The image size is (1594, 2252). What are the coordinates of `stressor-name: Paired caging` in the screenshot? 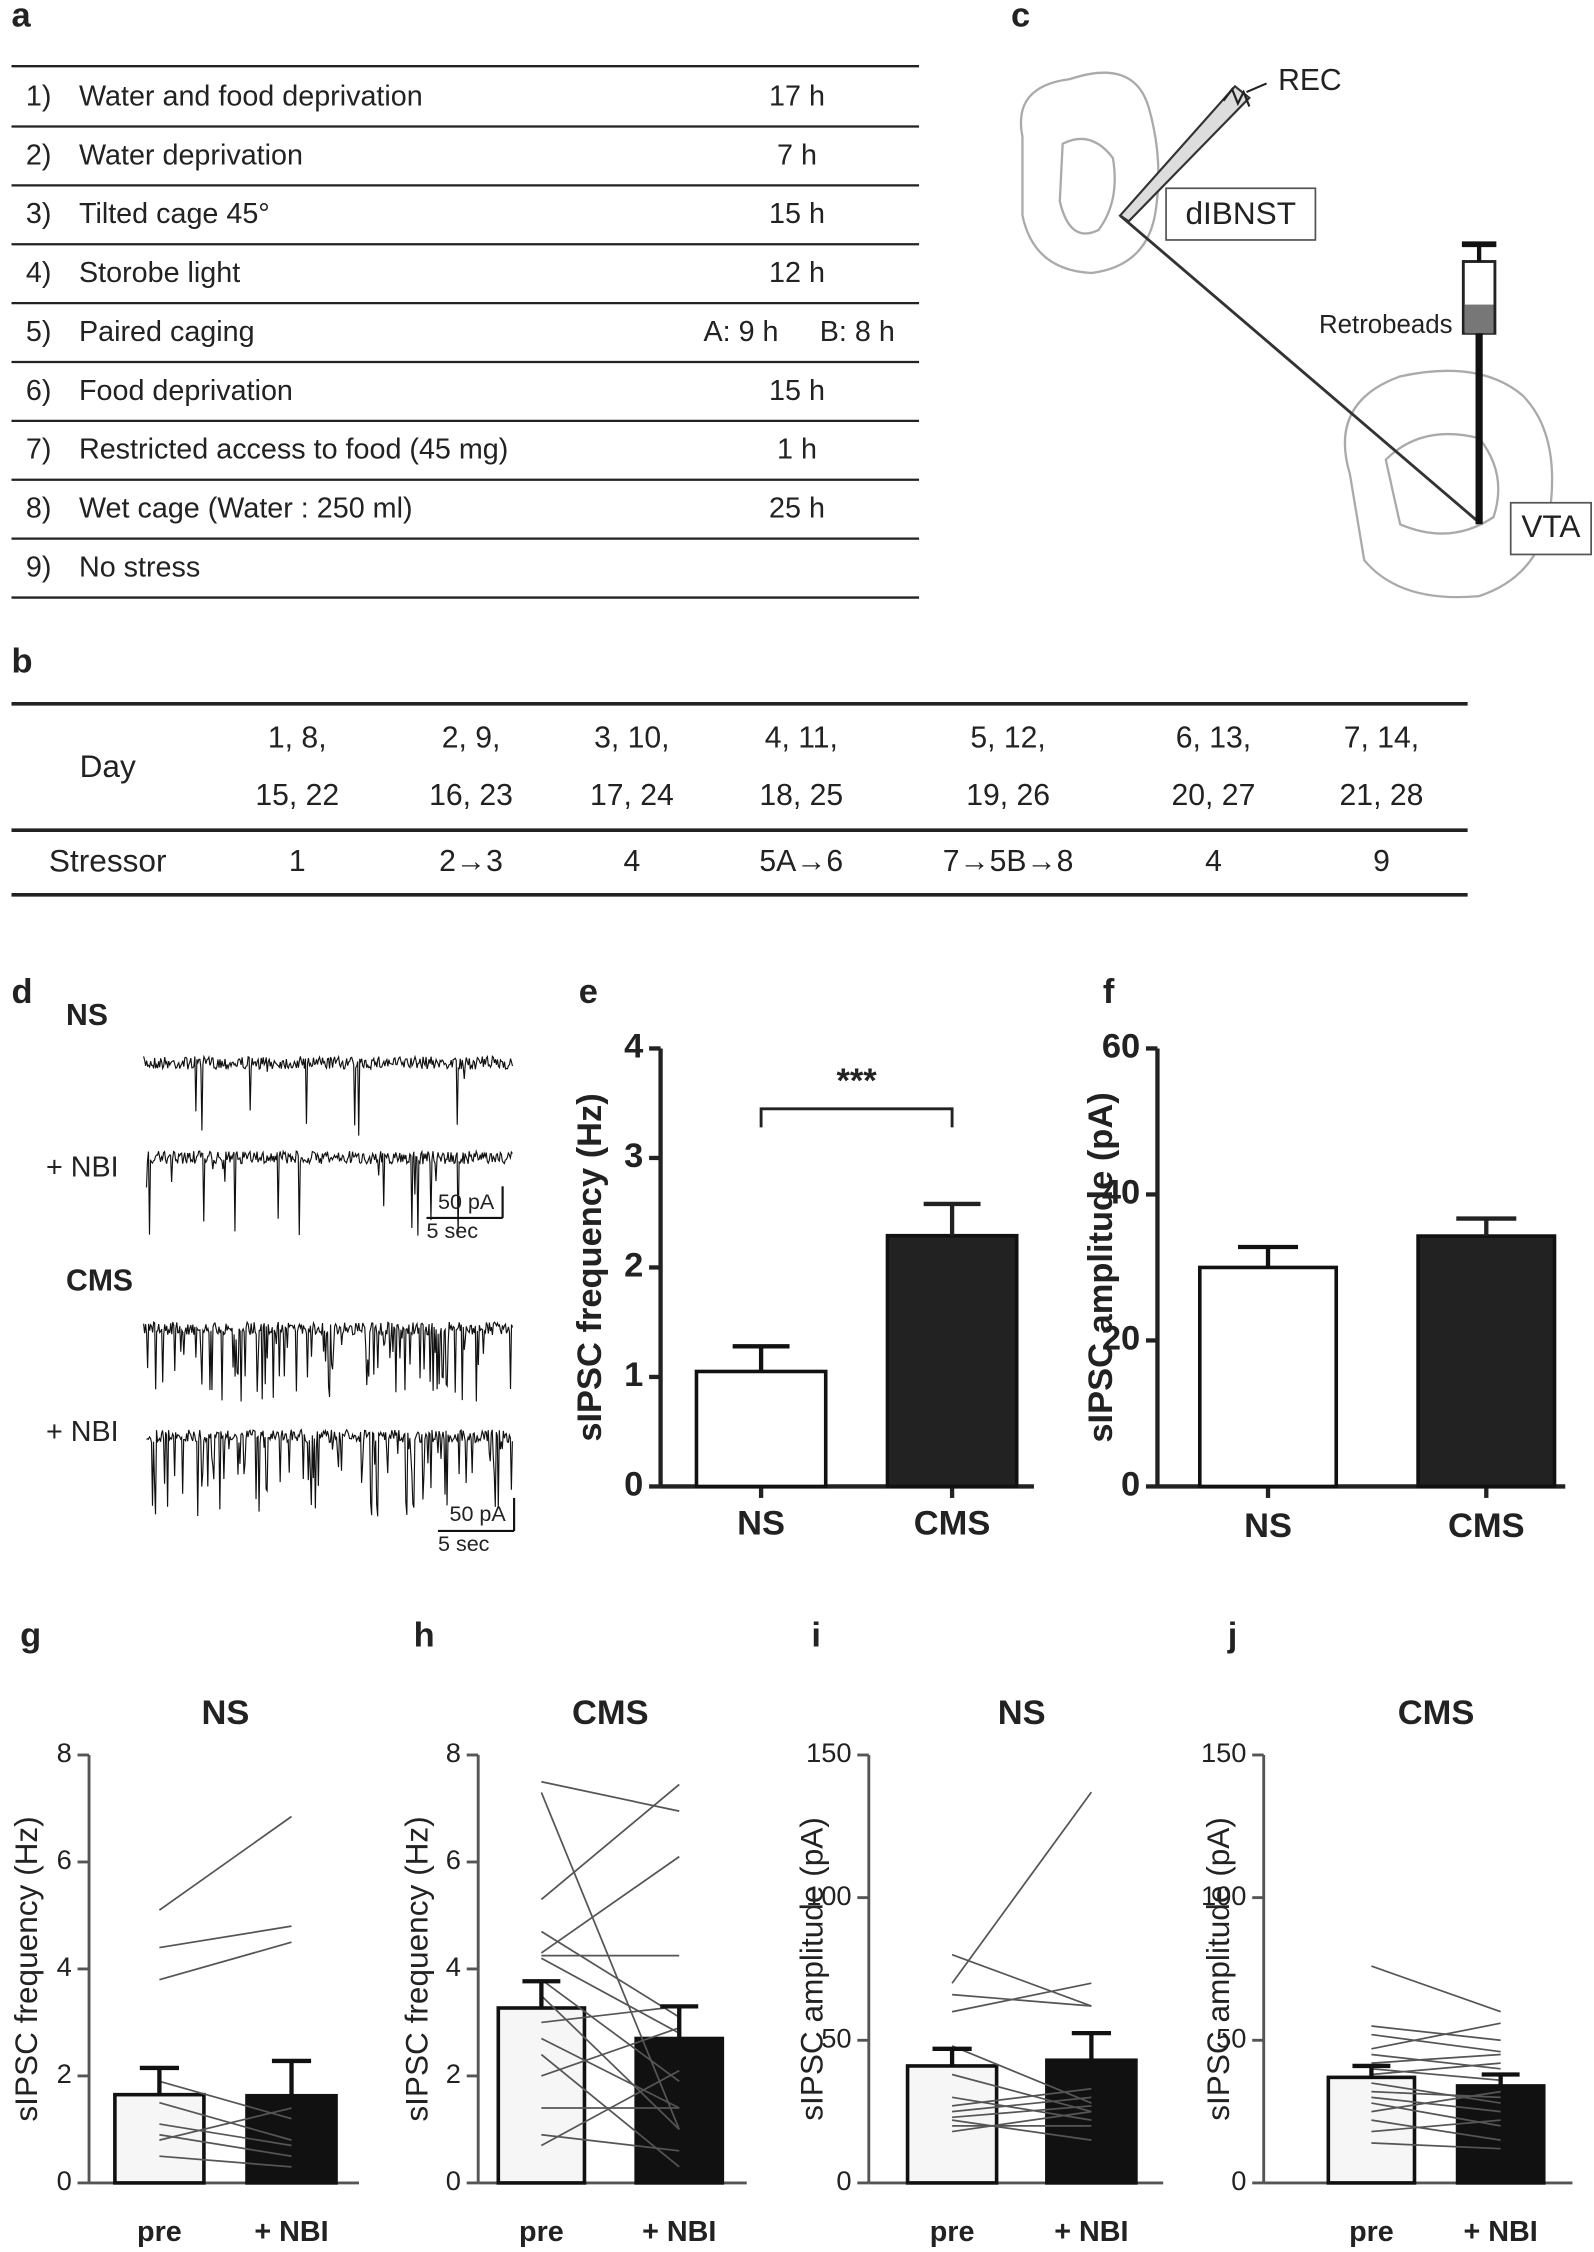 It's located at (167, 332).